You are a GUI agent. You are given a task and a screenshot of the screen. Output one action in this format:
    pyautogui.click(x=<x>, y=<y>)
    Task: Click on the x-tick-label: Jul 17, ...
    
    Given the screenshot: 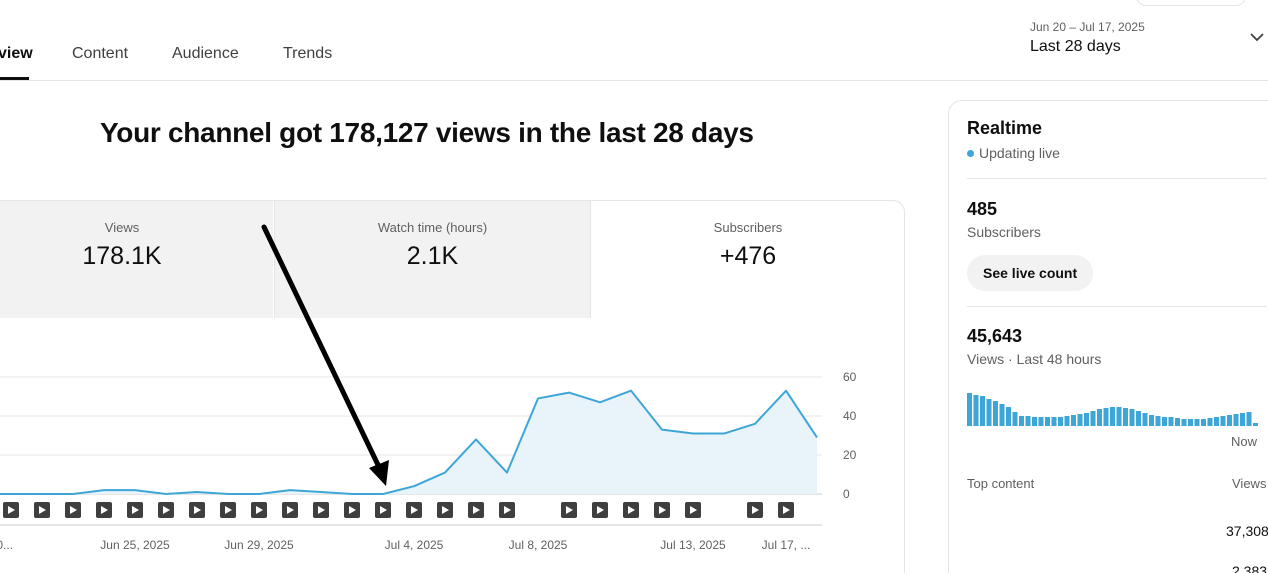 What is the action you would take?
    pyautogui.click(x=786, y=545)
    